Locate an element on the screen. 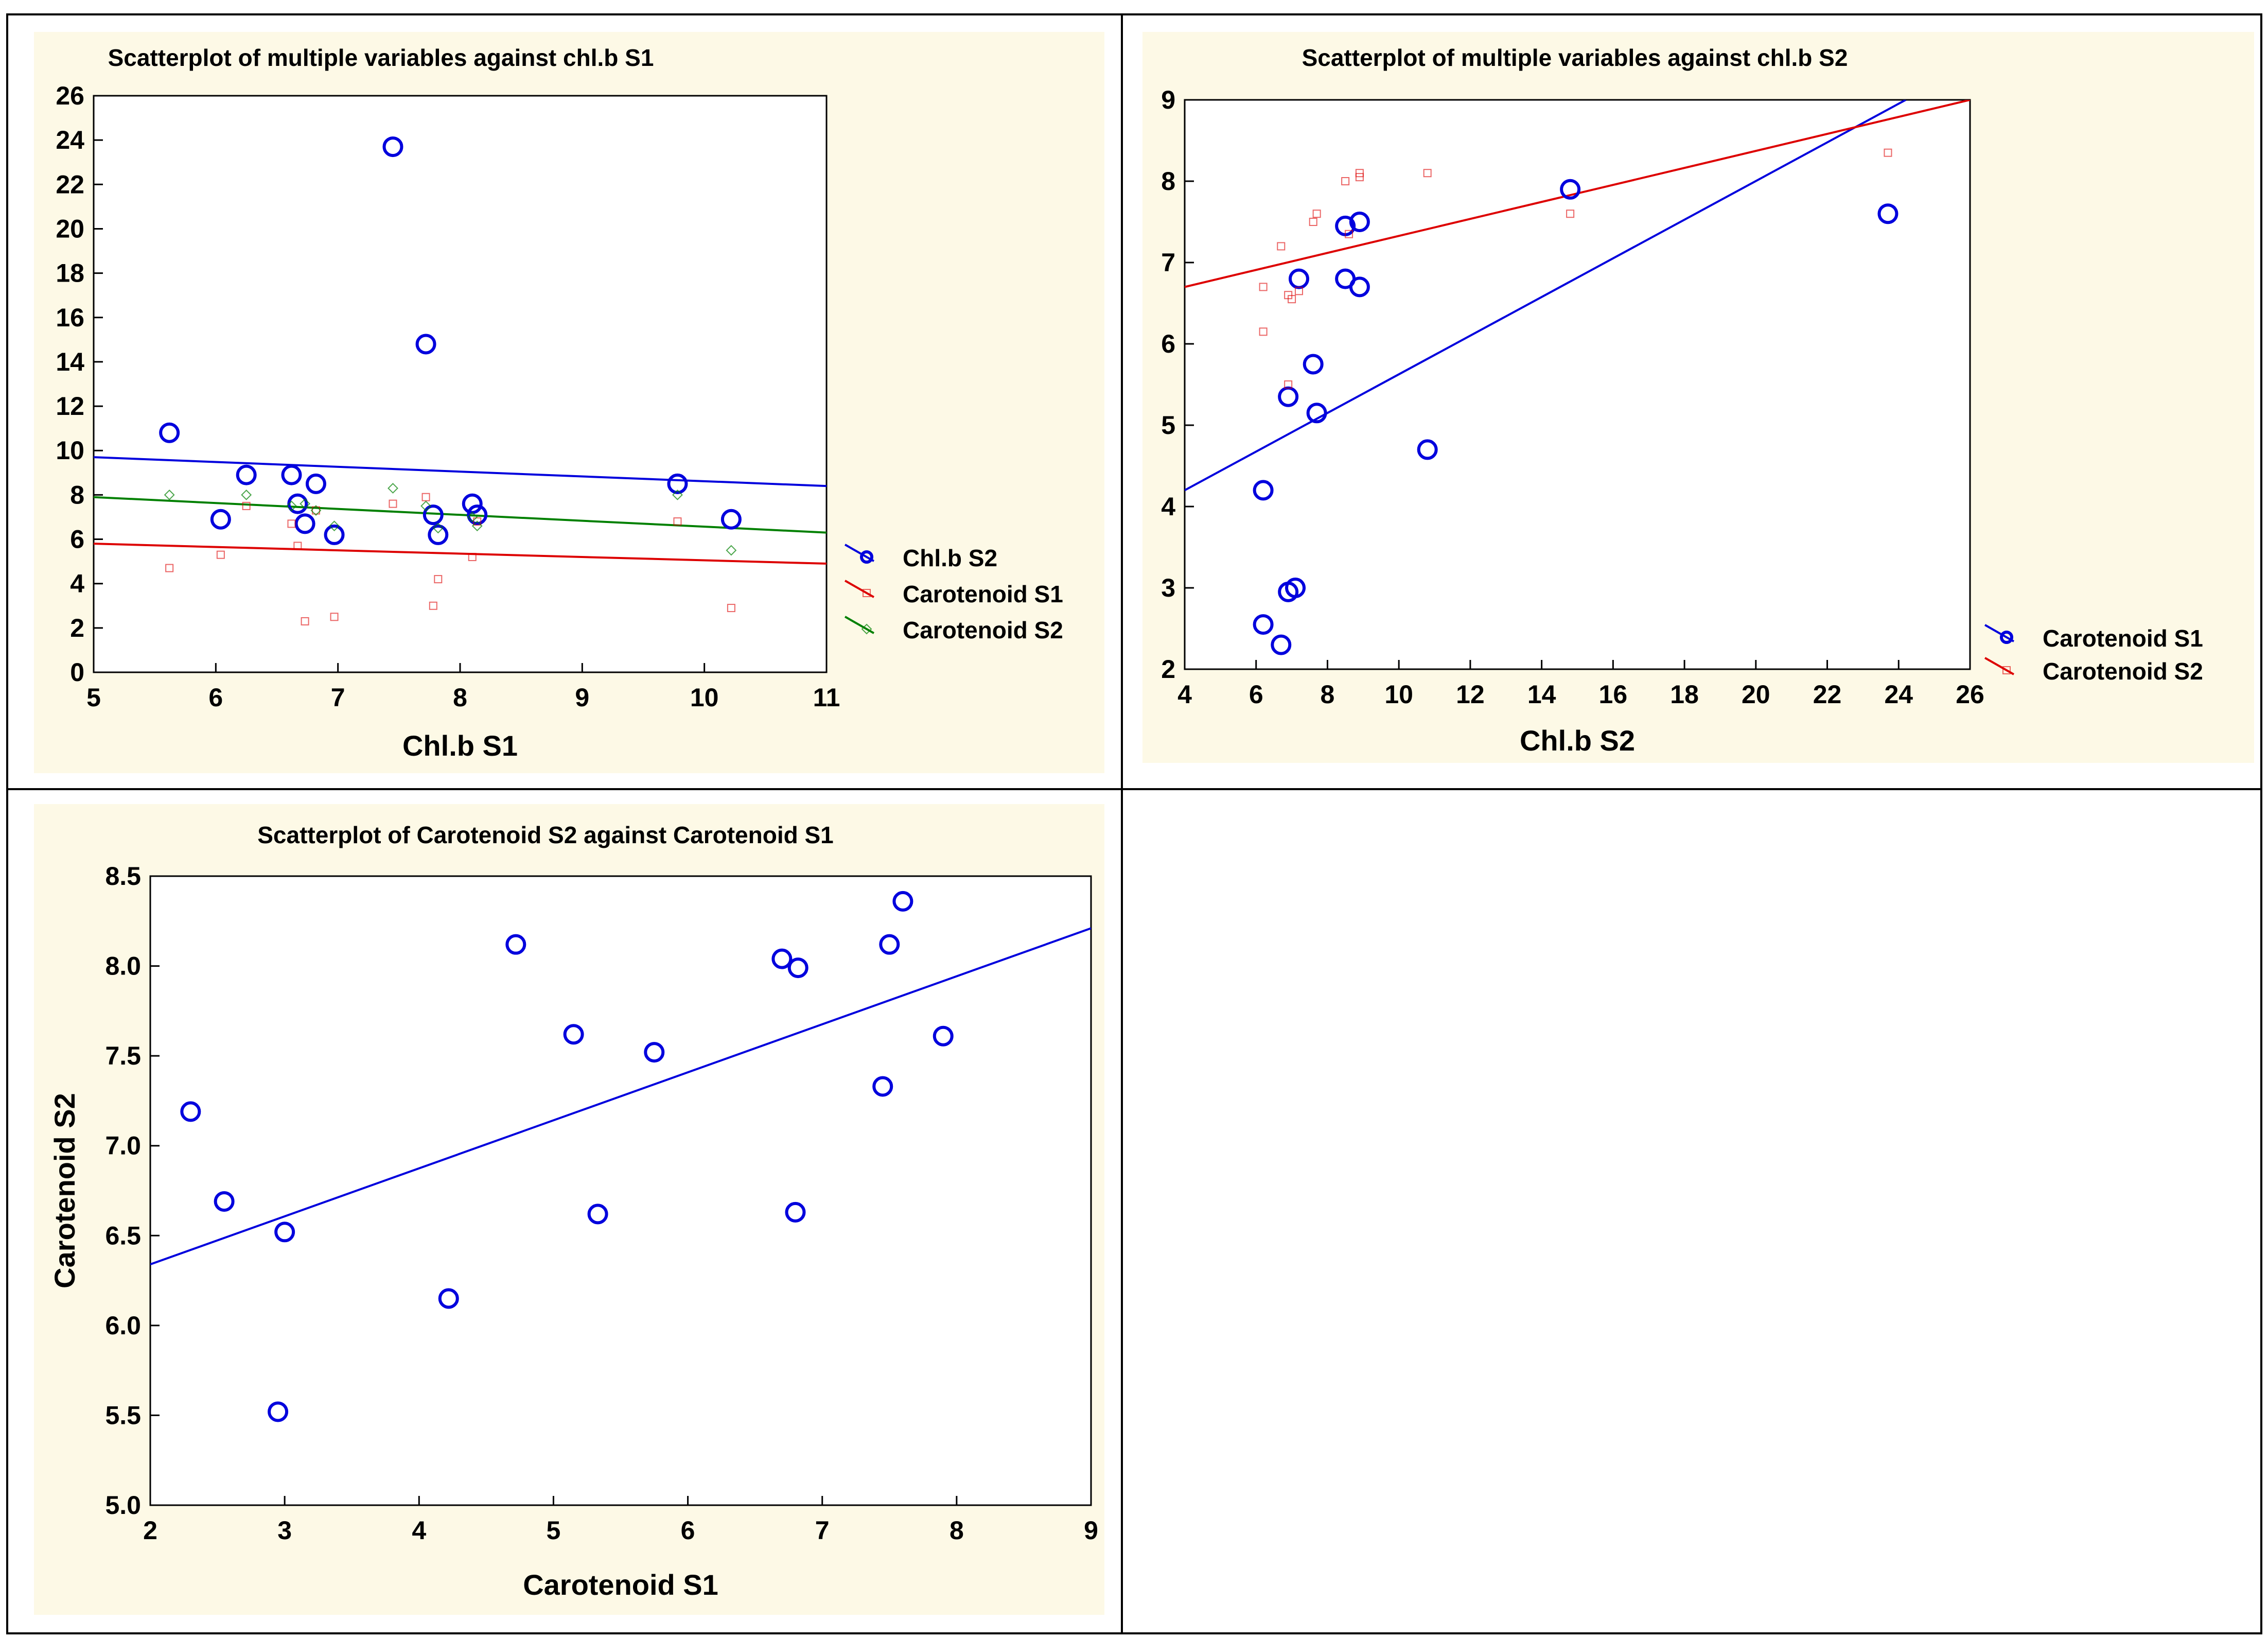 This screenshot has height=1638, width=2268. legend-item-chl-b-s2: Chl.b S2 is located at coordinates (921, 557).